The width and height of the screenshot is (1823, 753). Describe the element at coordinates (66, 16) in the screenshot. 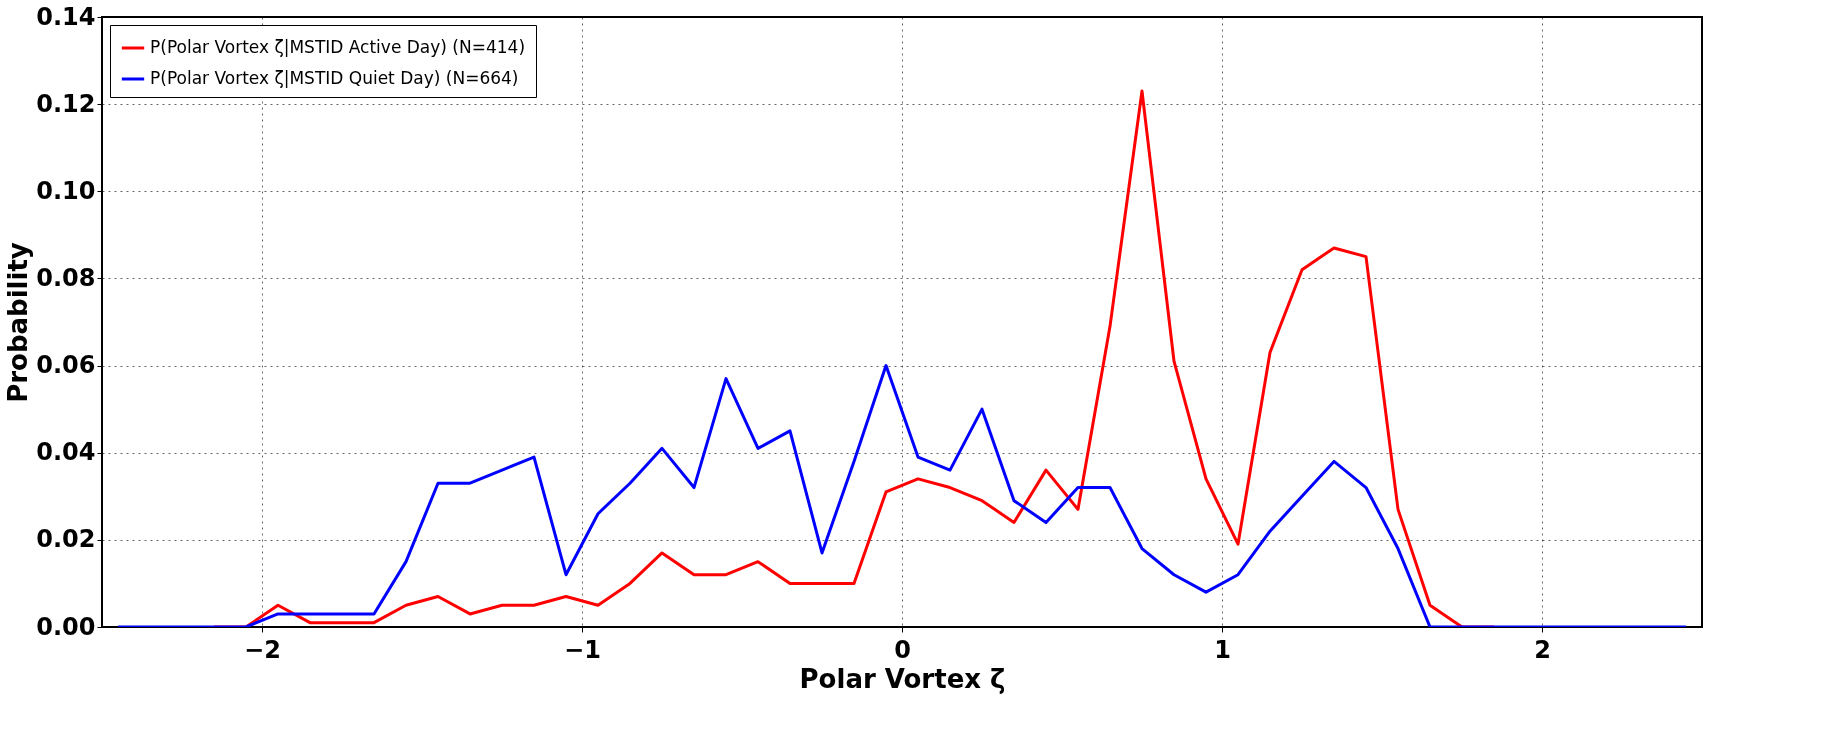

I see `y-tick-label: 0.14` at that location.